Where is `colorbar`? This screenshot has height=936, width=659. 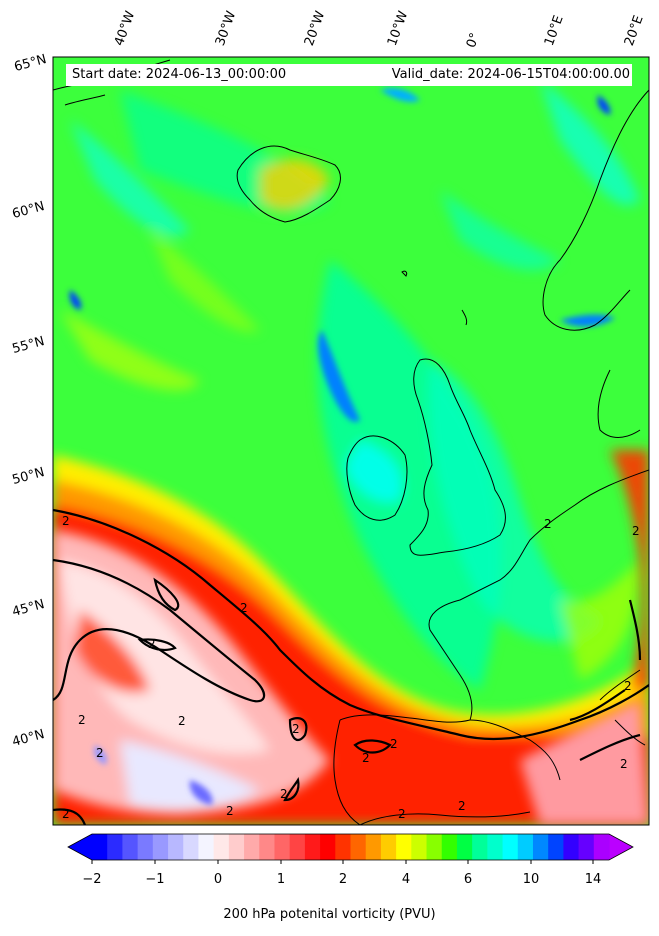
colorbar is located at coordinates (350, 848).